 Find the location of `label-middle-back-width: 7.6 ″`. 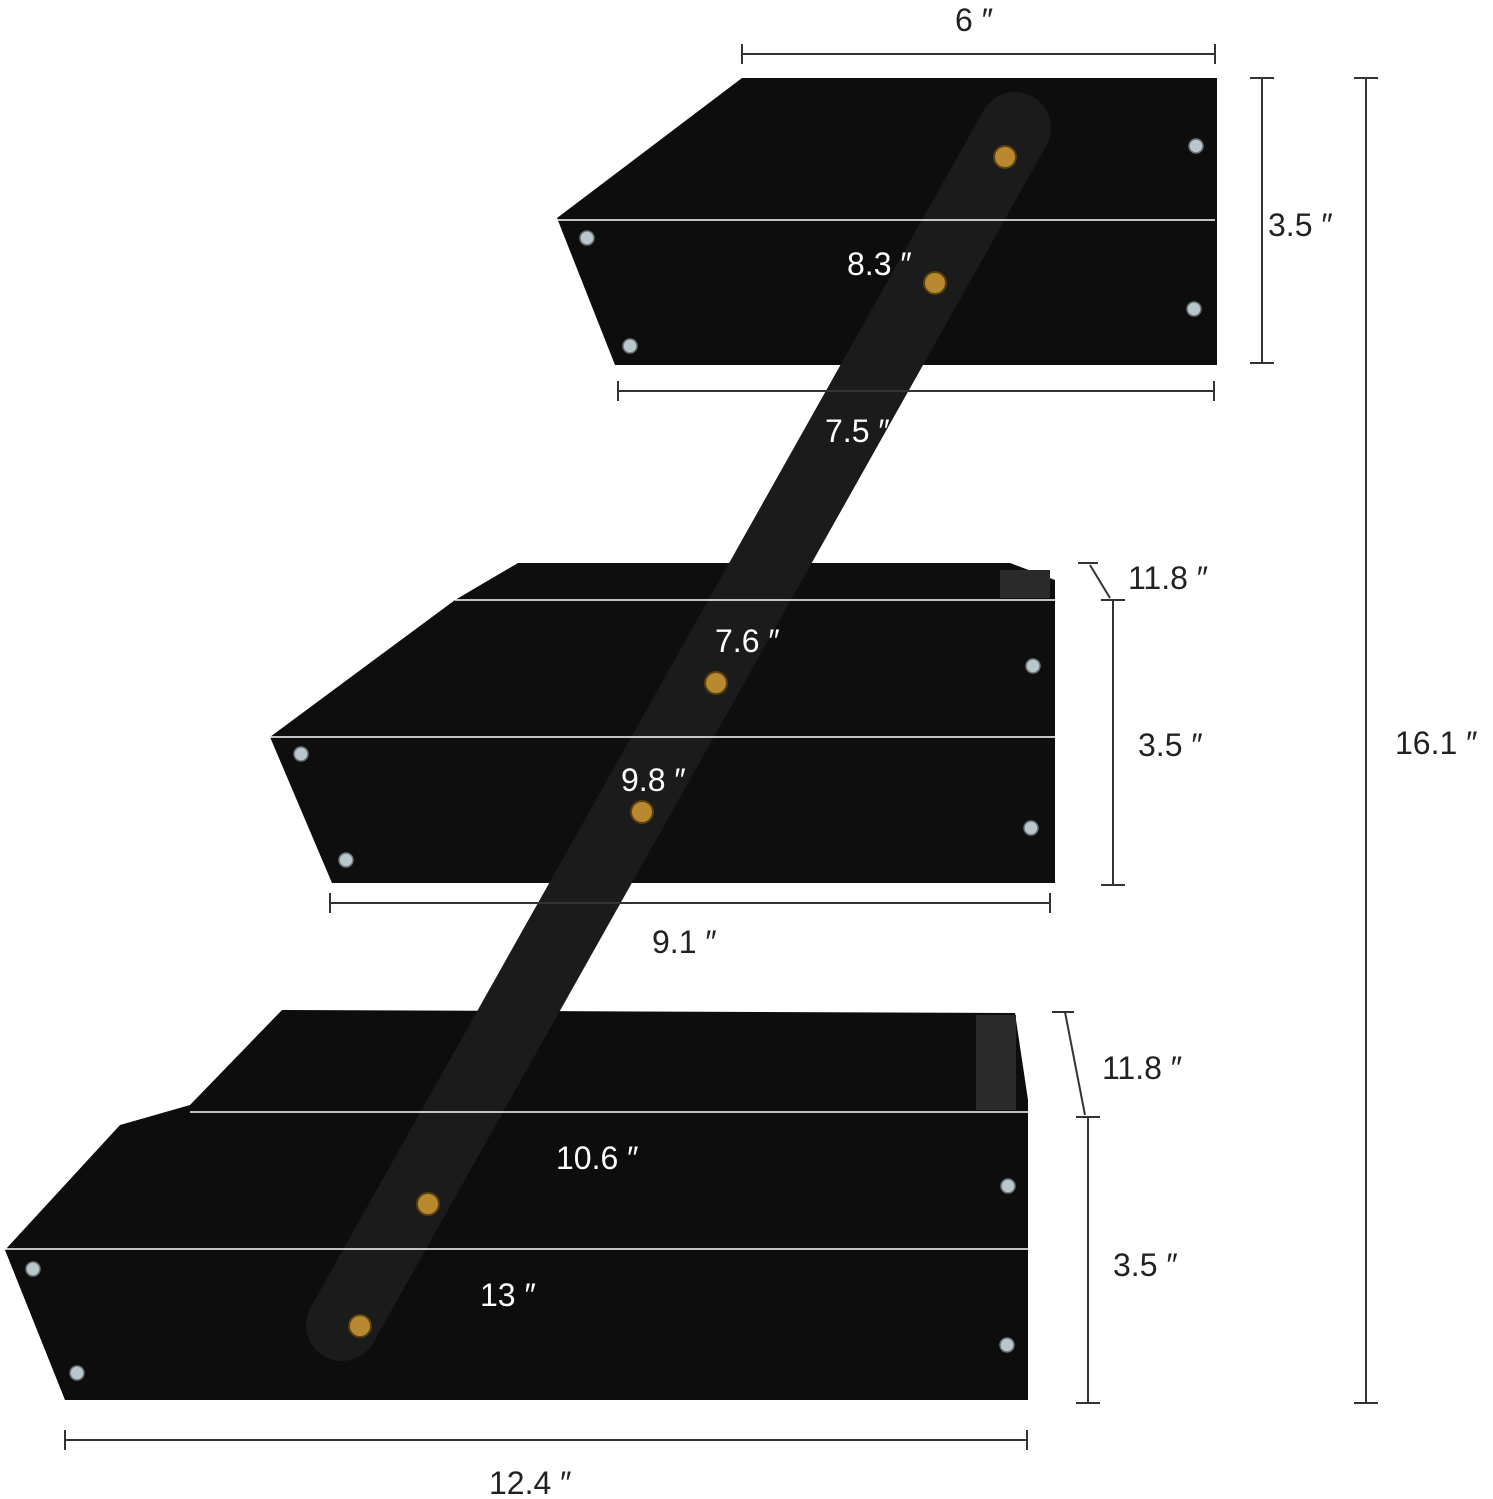

label-middle-back-width: 7.6 ″ is located at coordinates (747, 641).